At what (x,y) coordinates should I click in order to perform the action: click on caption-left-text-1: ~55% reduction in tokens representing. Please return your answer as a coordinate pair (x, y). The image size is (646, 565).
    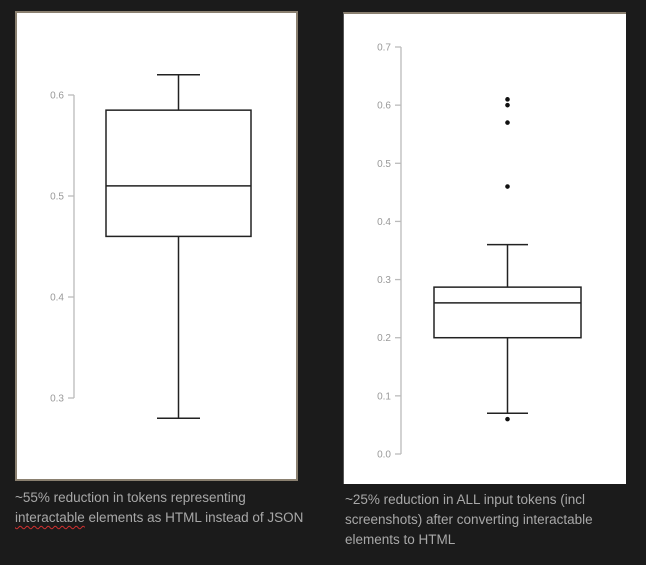
    Looking at the image, I should click on (130, 497).